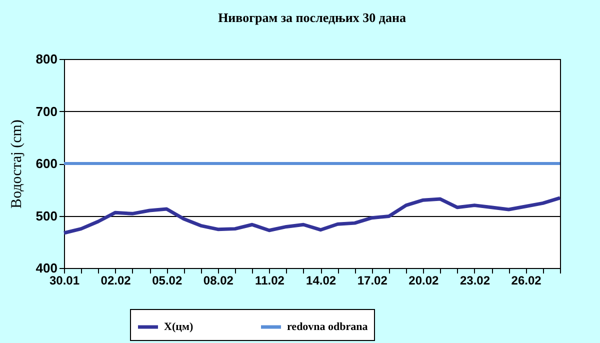 This screenshot has width=600, height=343. I want to click on y-tick-label: 700, so click(47, 111).